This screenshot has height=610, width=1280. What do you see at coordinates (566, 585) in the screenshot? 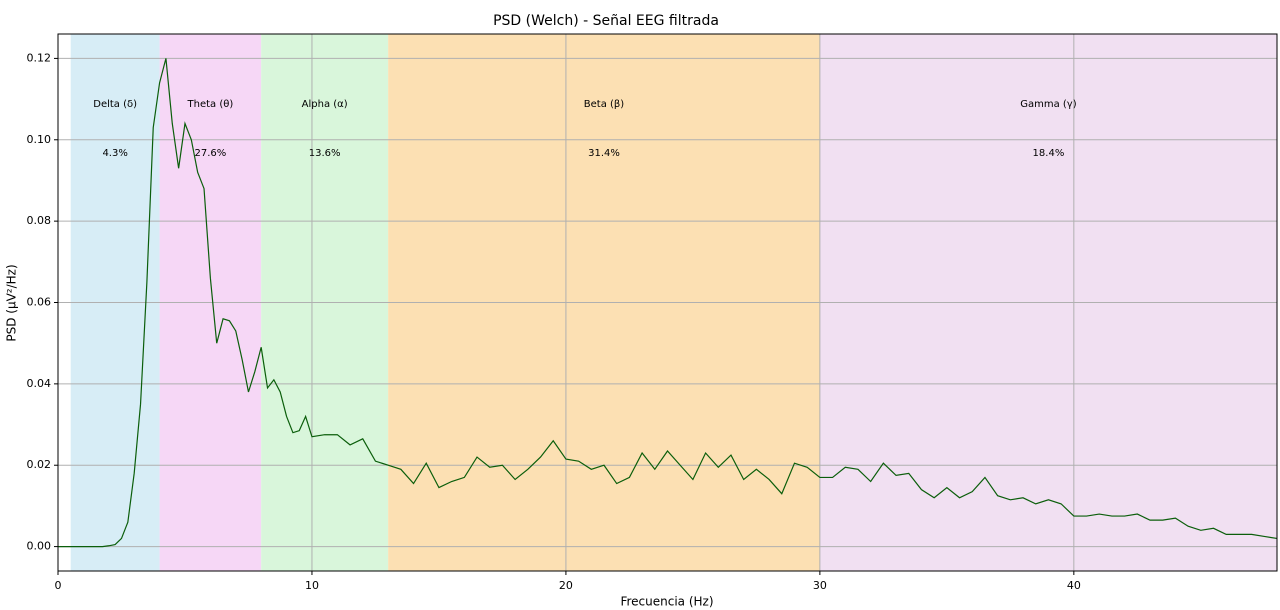
I see `x-tick-label: 20` at bounding box center [566, 585].